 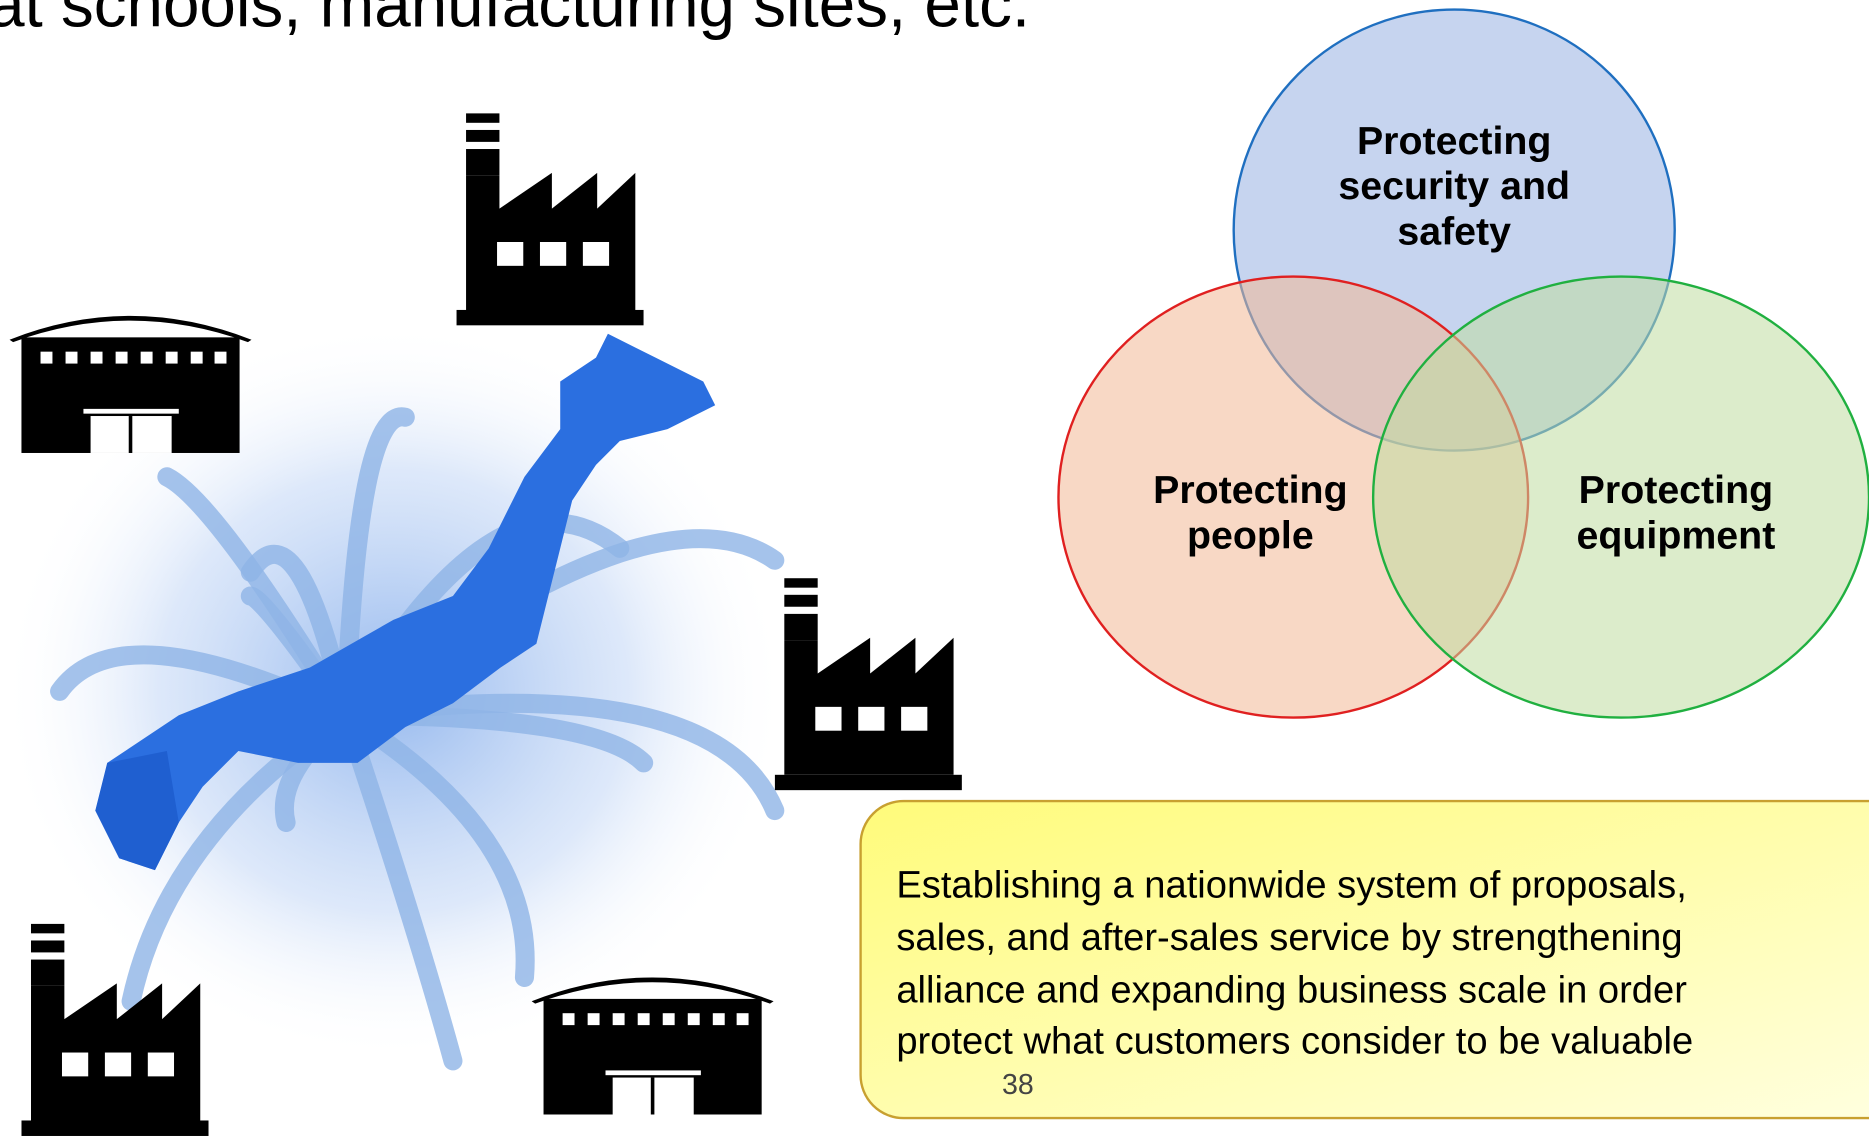 I want to click on venn-label: equipment, so click(x=1675, y=535).